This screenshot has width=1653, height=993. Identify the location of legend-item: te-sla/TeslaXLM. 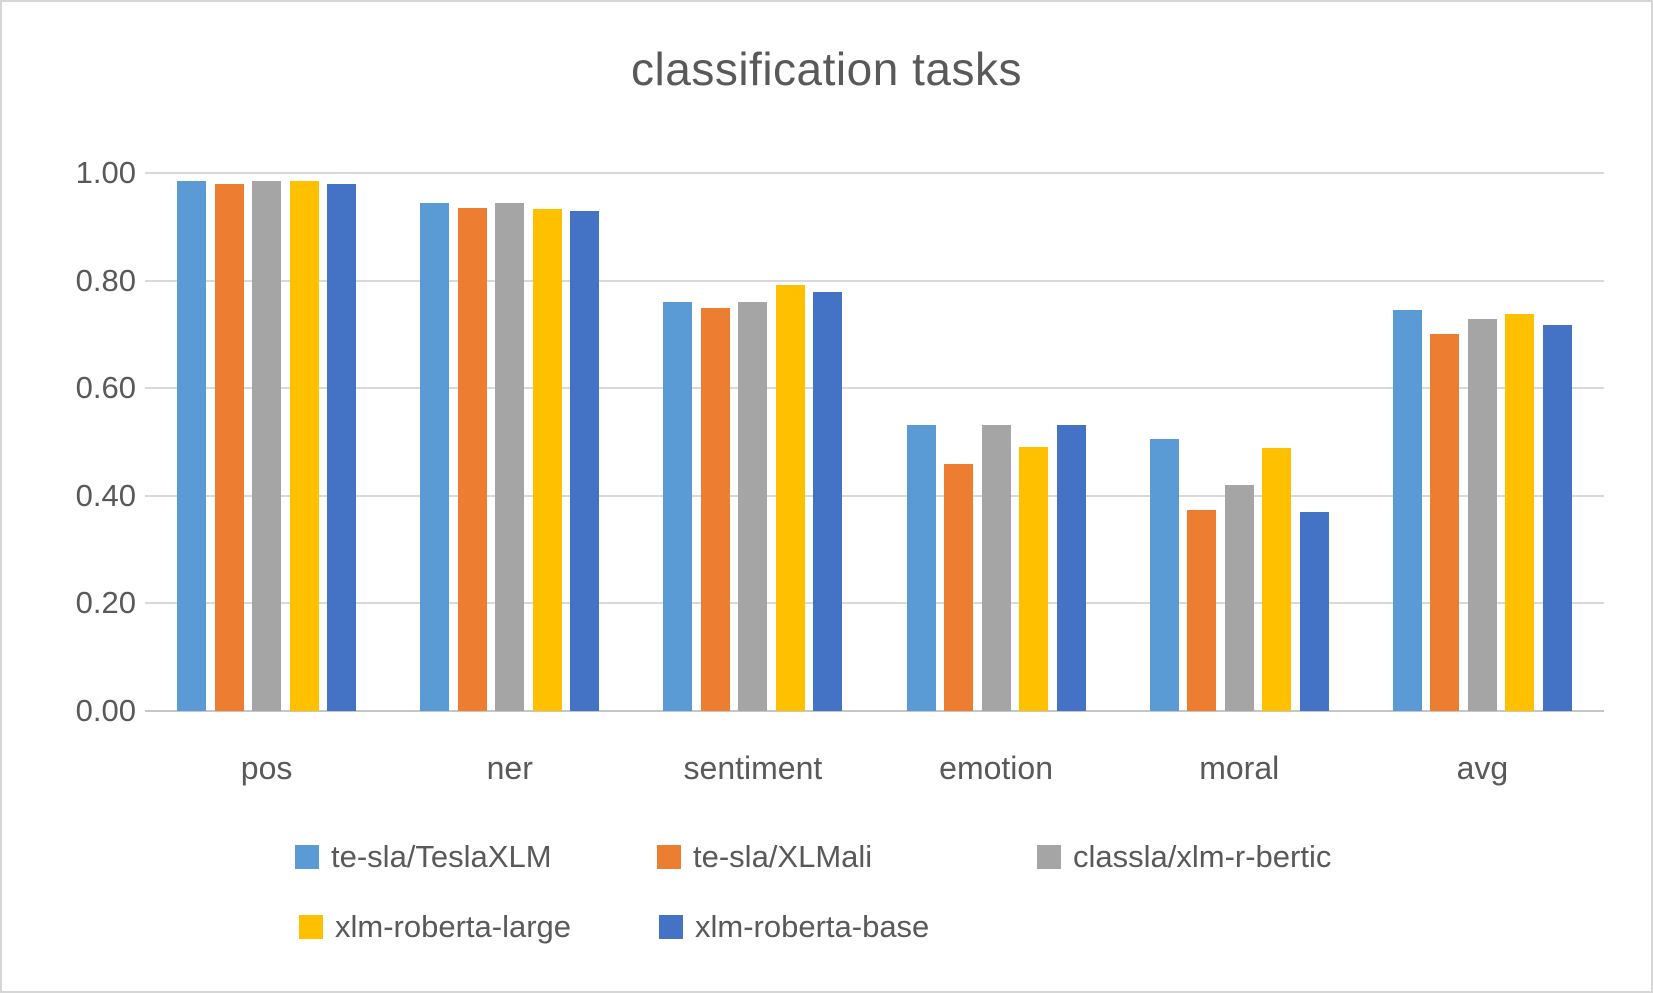
(423, 857).